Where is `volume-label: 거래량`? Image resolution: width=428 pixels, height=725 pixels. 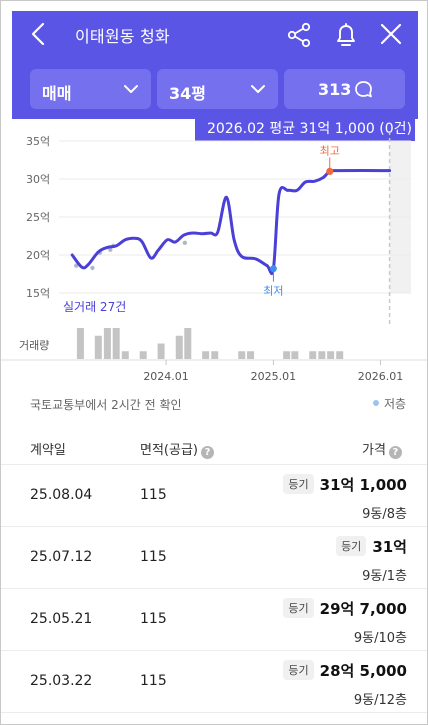 volume-label: 거래량 is located at coordinates (34, 345).